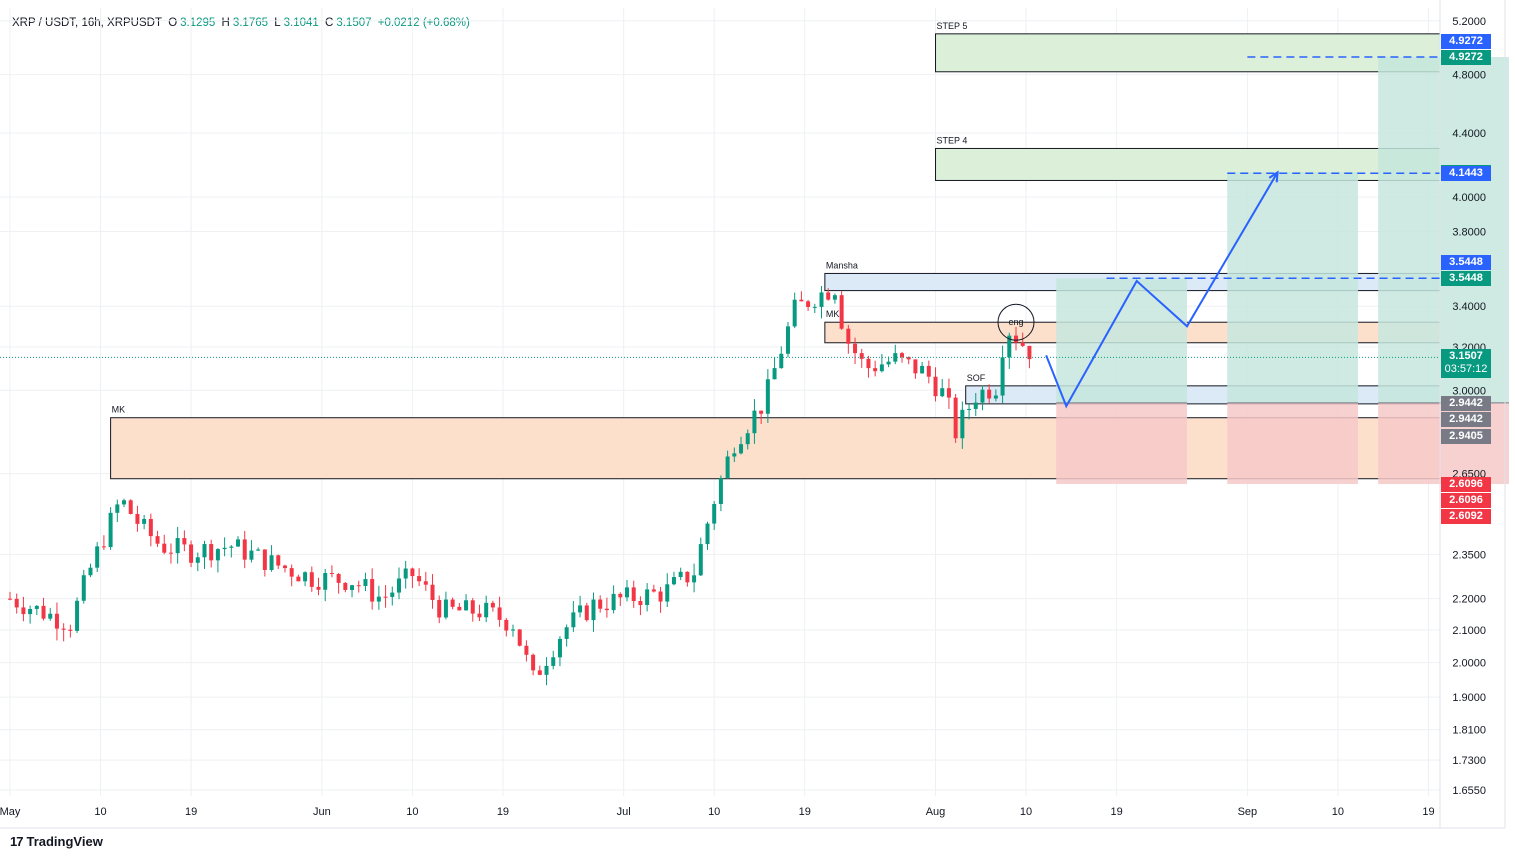 The height and width of the screenshot is (860, 1515). Describe the element at coordinates (952, 140) in the screenshot. I see `zone-label: STEP 4` at that location.